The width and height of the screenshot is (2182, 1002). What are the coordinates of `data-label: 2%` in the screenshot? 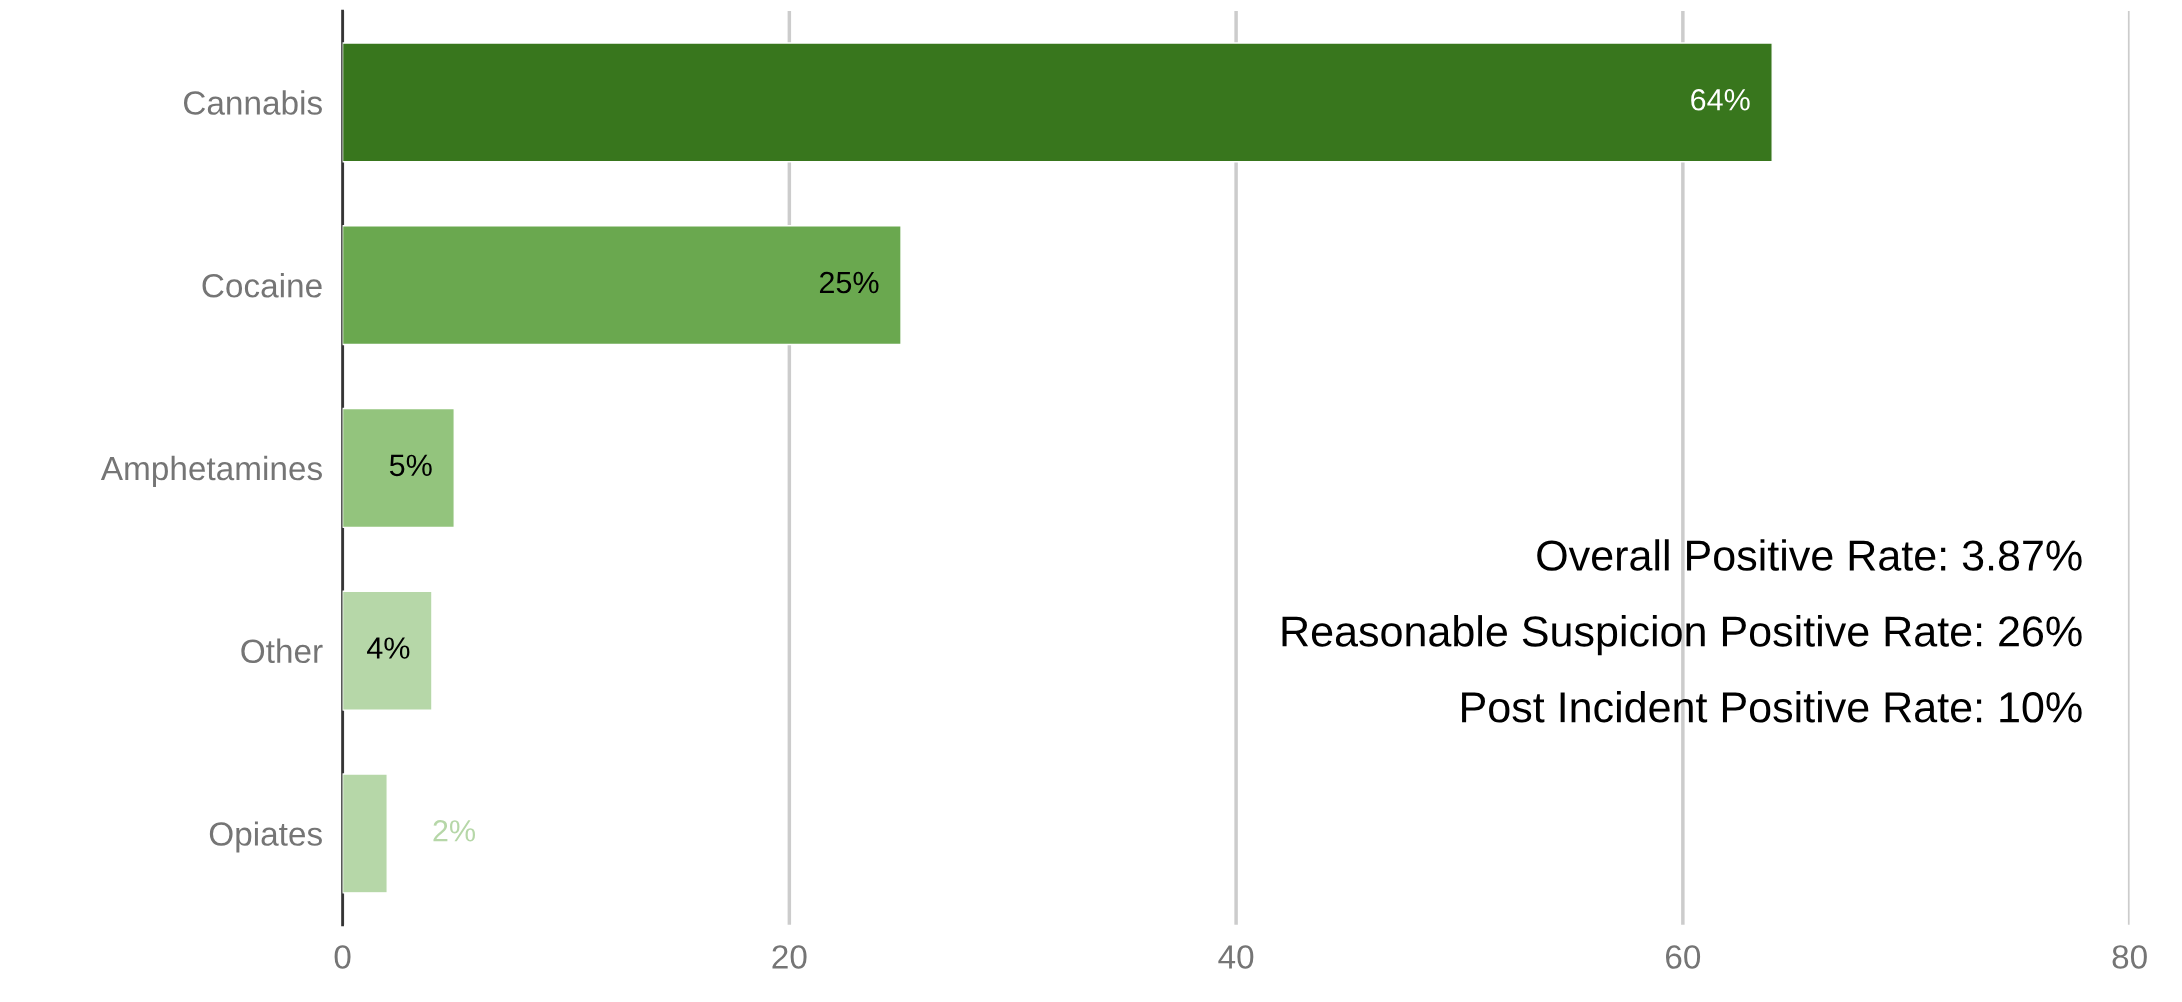 It's located at (454, 831).